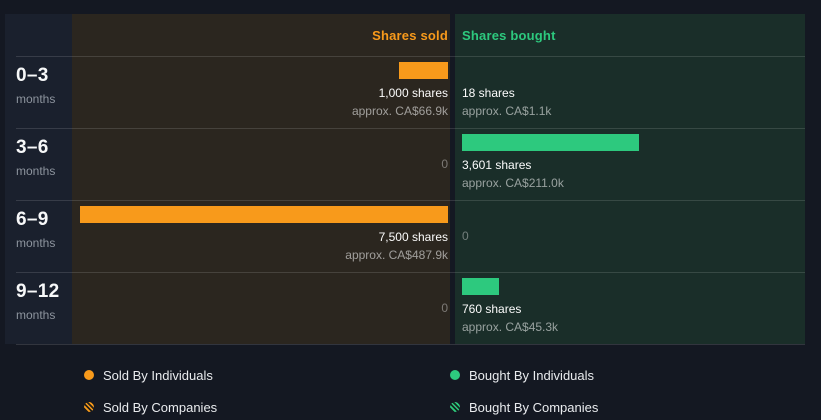 The width and height of the screenshot is (821, 420). I want to click on legend-bought-companies: Bought By Companies, so click(524, 407).